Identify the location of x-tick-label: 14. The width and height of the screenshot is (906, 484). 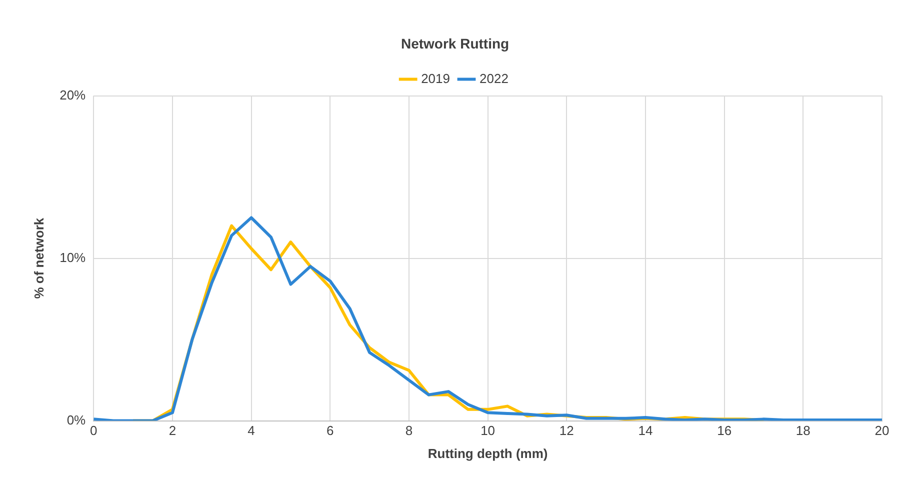
(645, 430).